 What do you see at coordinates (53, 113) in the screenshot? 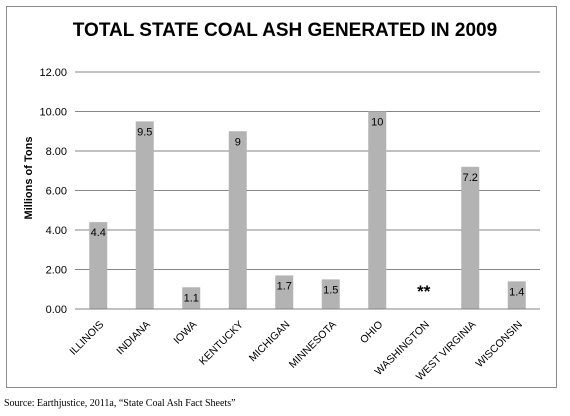
I see `y-tick-label: 10.00` at bounding box center [53, 113].